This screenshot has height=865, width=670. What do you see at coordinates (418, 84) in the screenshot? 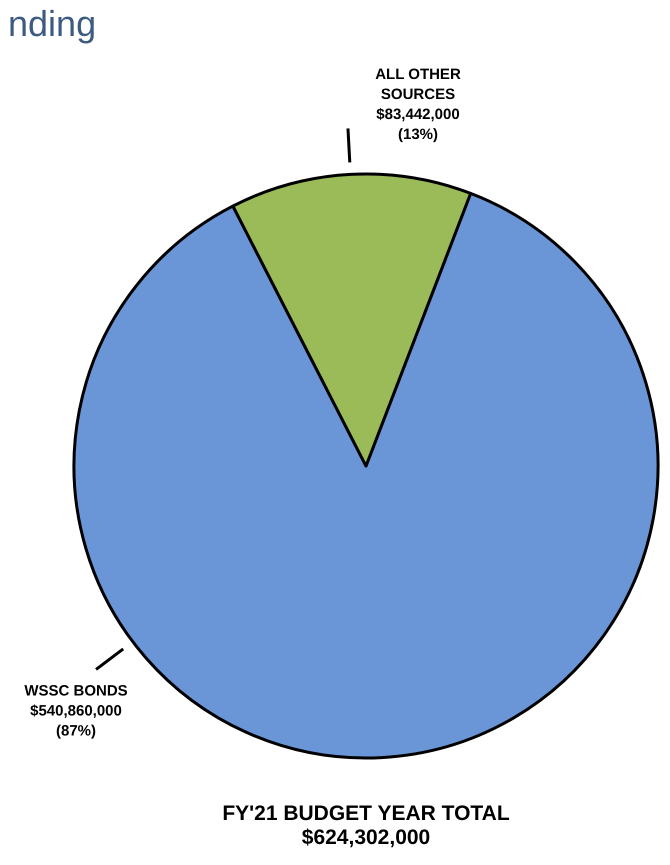
I see `slice-label: ALL OTHER SOURCES` at bounding box center [418, 84].